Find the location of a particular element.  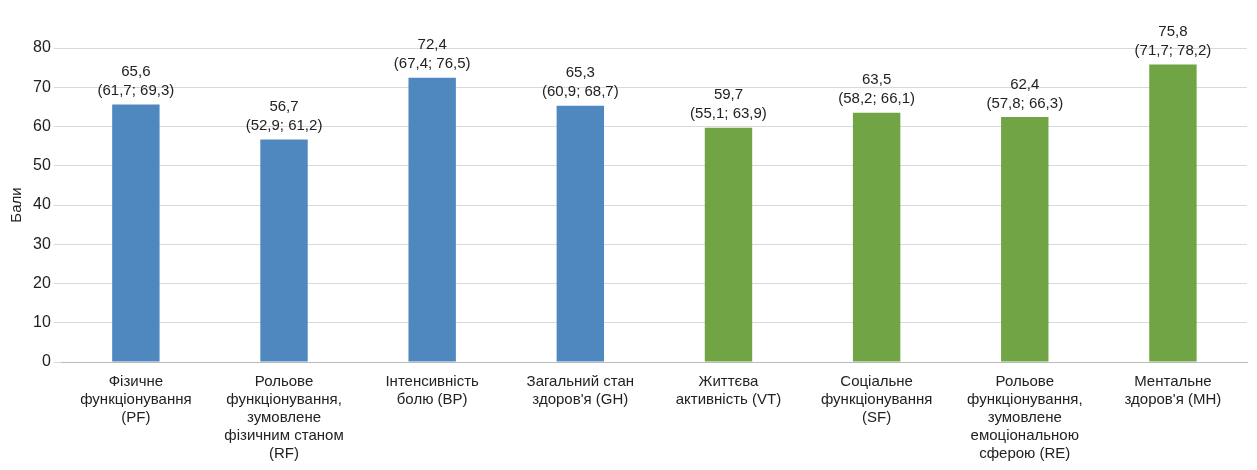

x-tick-label: Життєва активність (VT) is located at coordinates (728, 390).